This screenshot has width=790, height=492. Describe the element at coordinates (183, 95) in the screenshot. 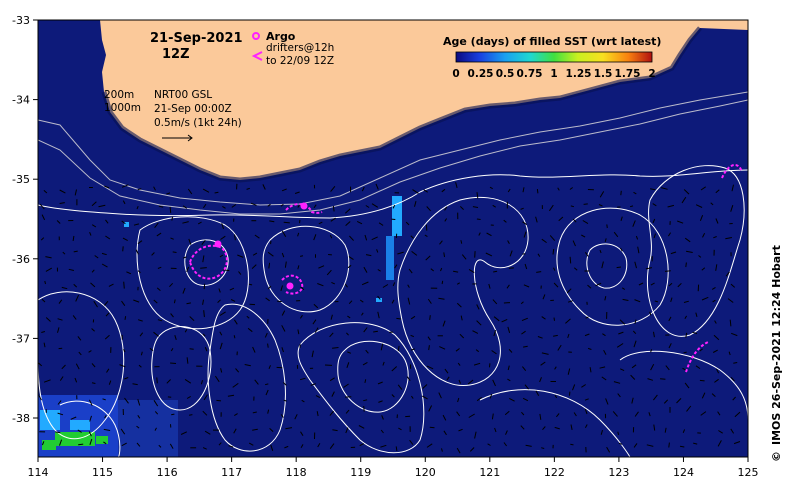

I see `product-line1: NRT00 GSL` at that location.